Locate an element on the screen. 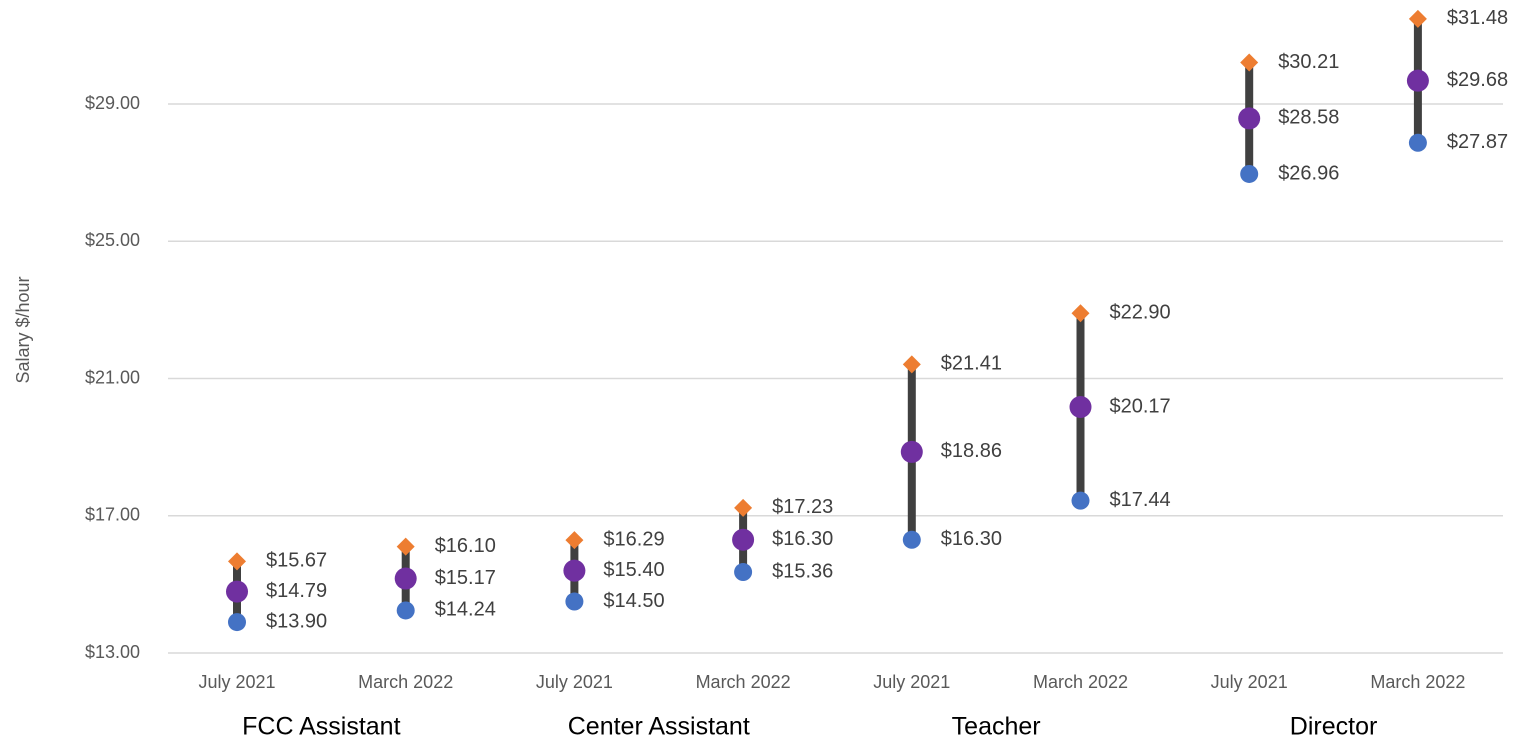  value-label: $17.23 is located at coordinates (802, 507).